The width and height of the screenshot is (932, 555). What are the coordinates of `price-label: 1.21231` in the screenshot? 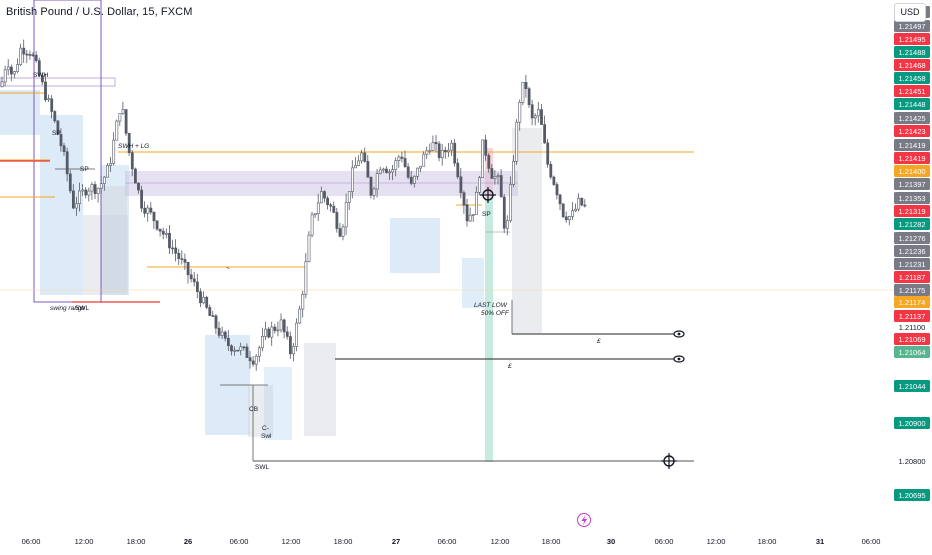 It's located at (912, 264).